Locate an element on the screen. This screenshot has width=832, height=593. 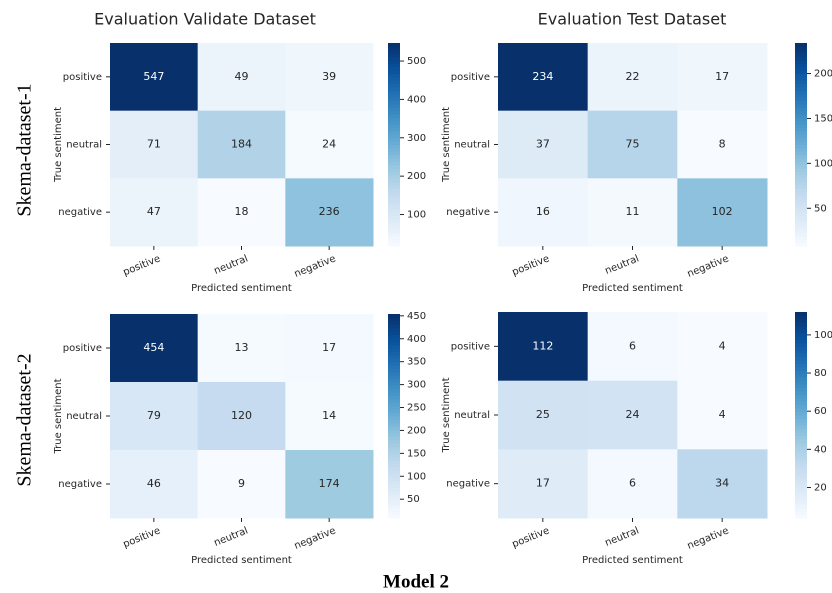
row-title: Skema-dataset-1 is located at coordinates (25, 149).